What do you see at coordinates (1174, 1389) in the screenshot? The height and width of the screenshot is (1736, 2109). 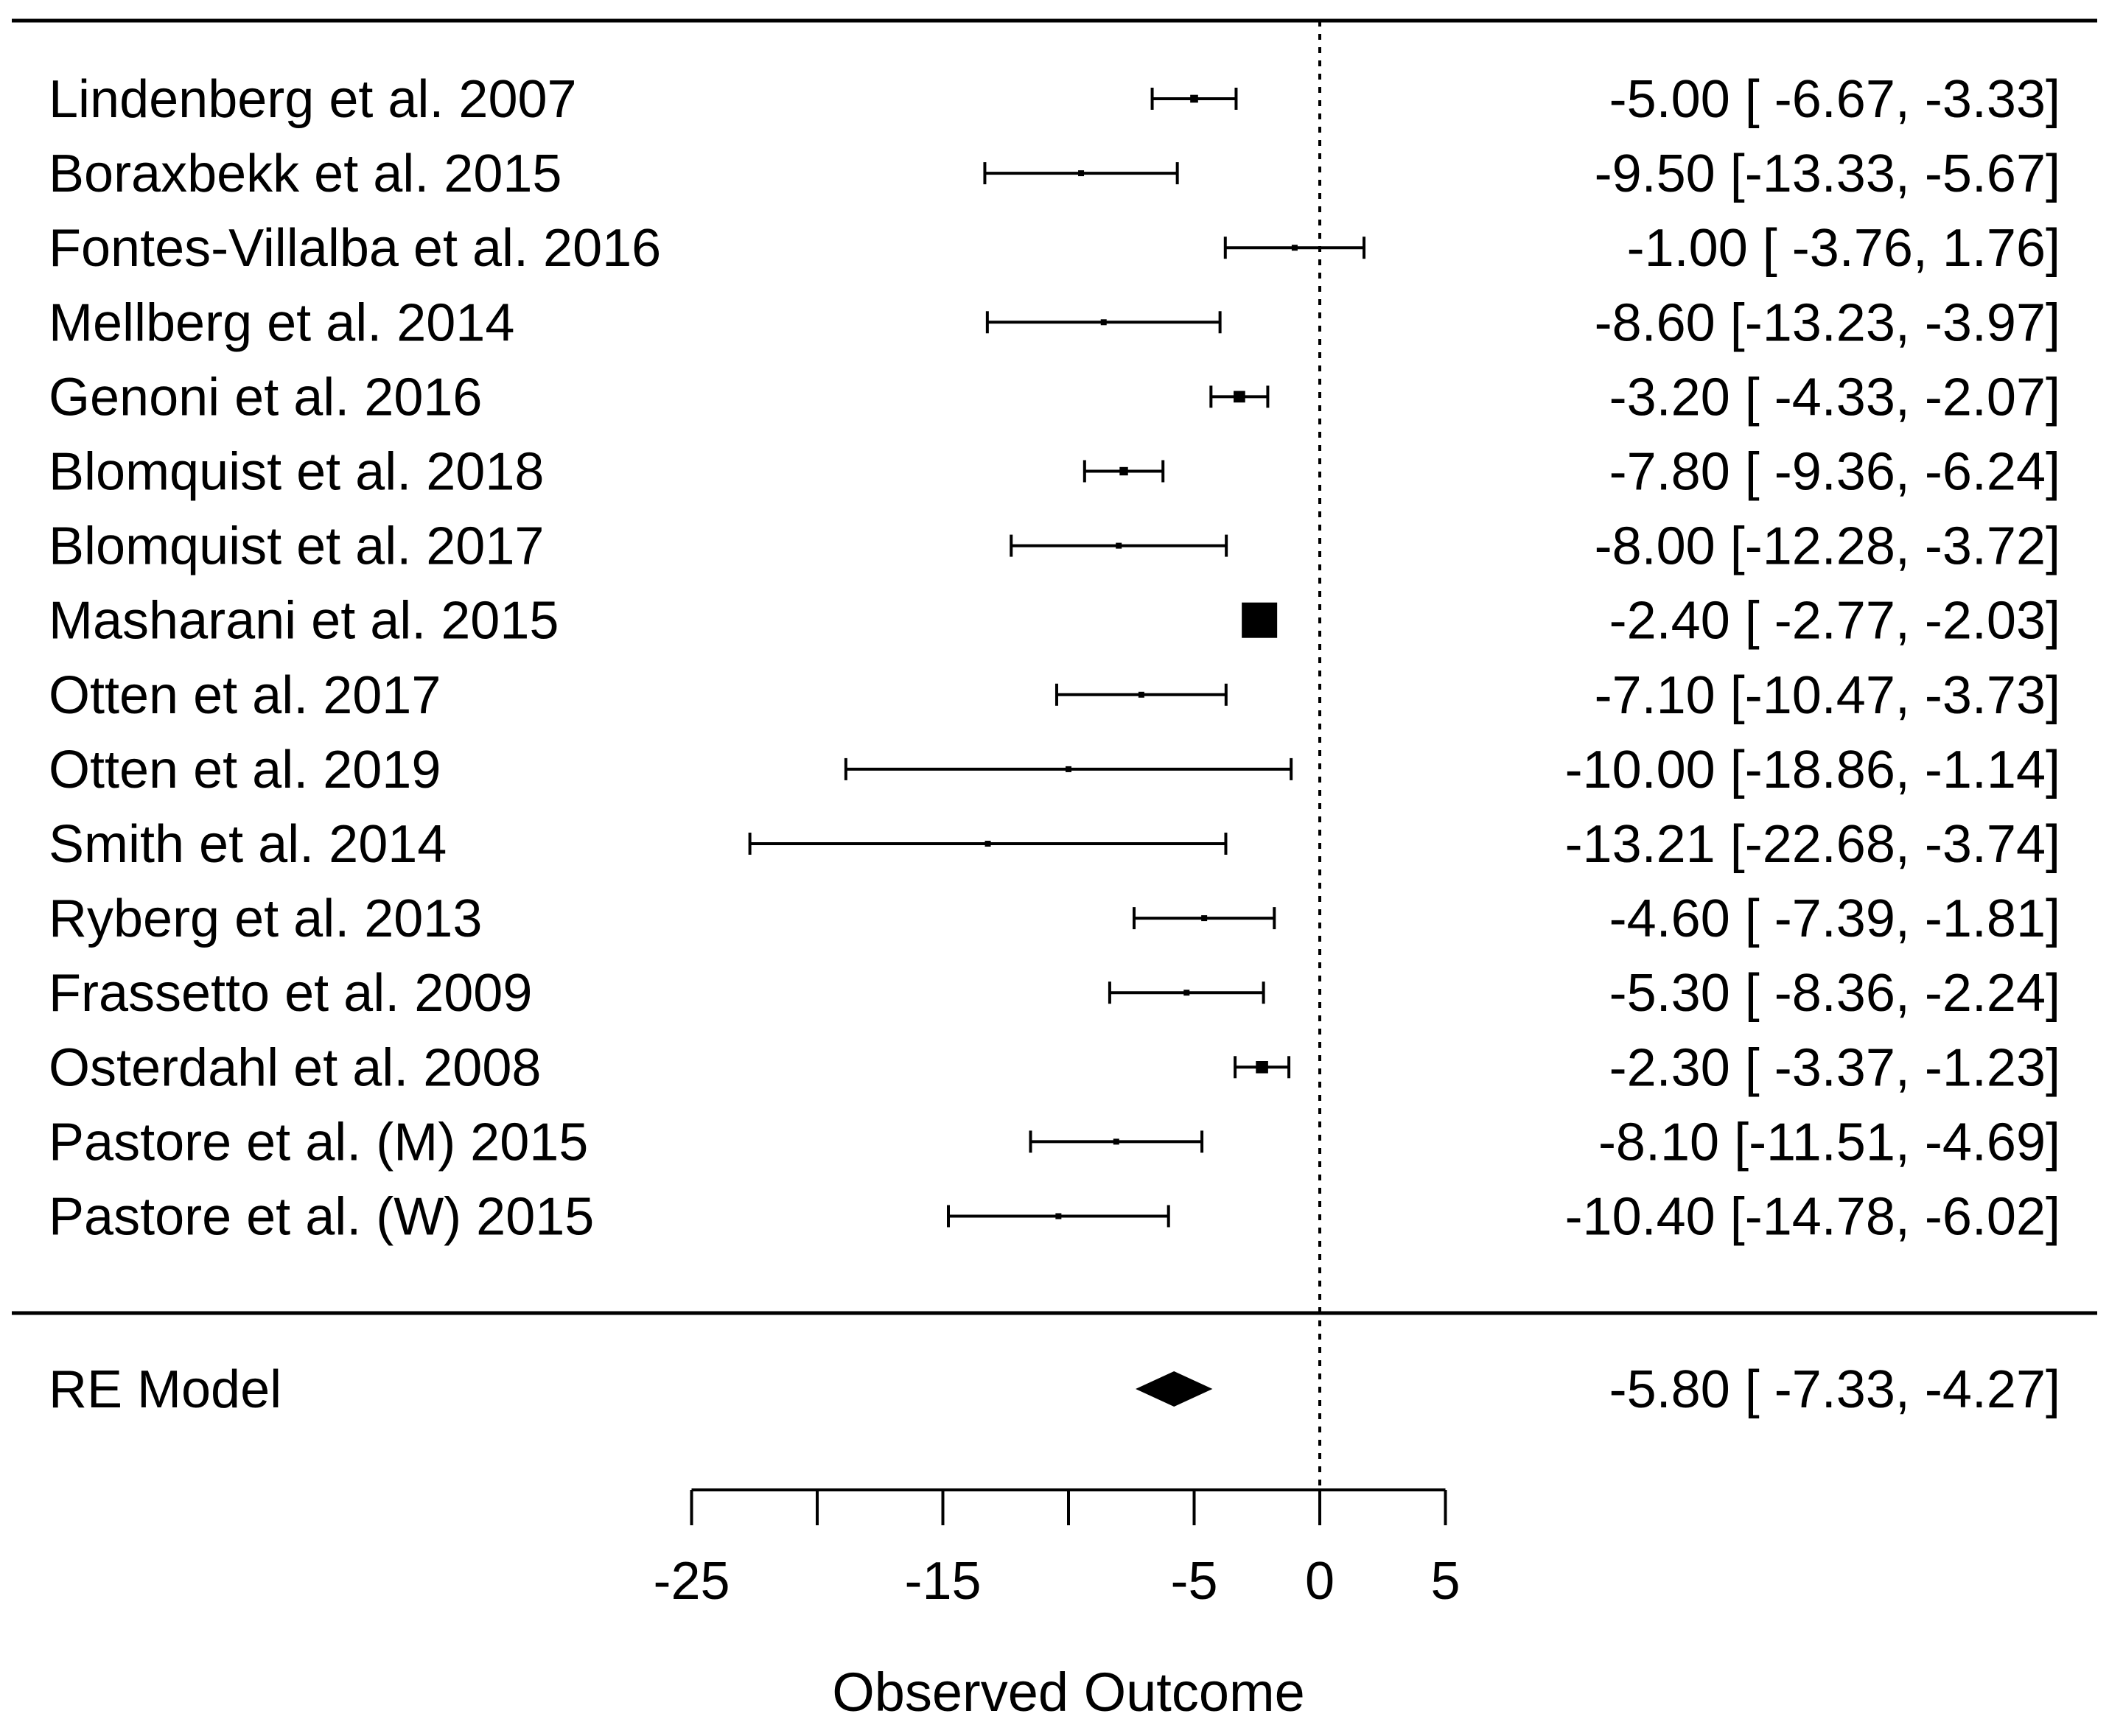 I see `summary-diamond` at bounding box center [1174, 1389].